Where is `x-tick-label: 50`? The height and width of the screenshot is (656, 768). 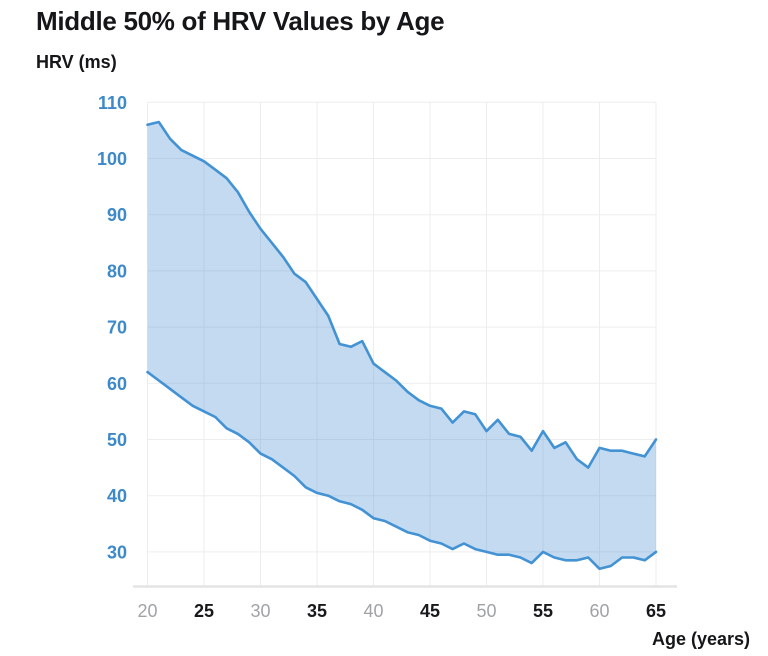 x-tick-label: 50 is located at coordinates (486, 611).